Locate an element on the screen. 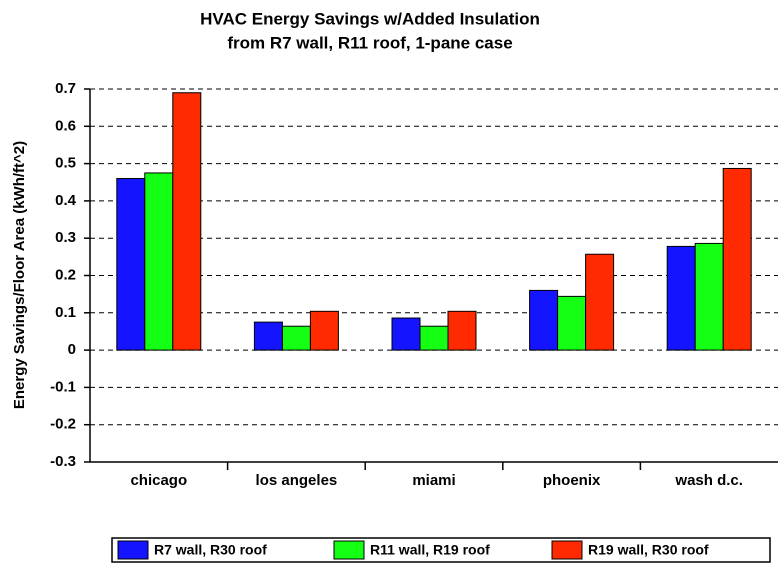  y-tick-label: -0.2 is located at coordinates (63, 424).